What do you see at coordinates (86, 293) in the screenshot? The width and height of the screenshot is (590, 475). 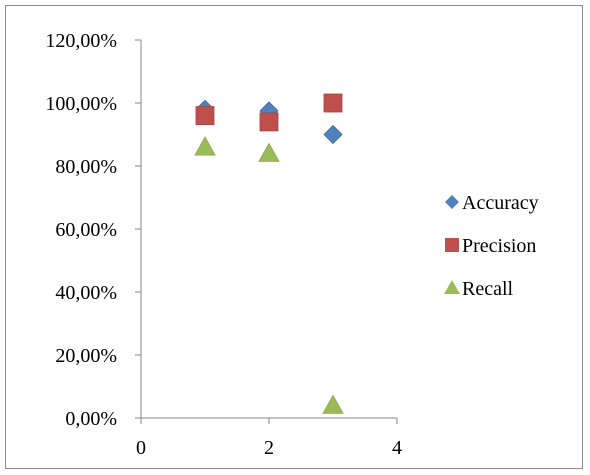 I see `y-tick-label: 40,00%` at bounding box center [86, 293].